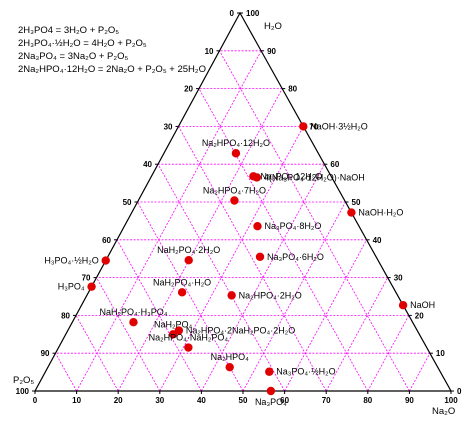 This screenshot has width=474, height=436. What do you see at coordinates (293, 226) in the screenshot?
I see `point-label-9: Na₃PO₄·8H₂O` at bounding box center [293, 226].